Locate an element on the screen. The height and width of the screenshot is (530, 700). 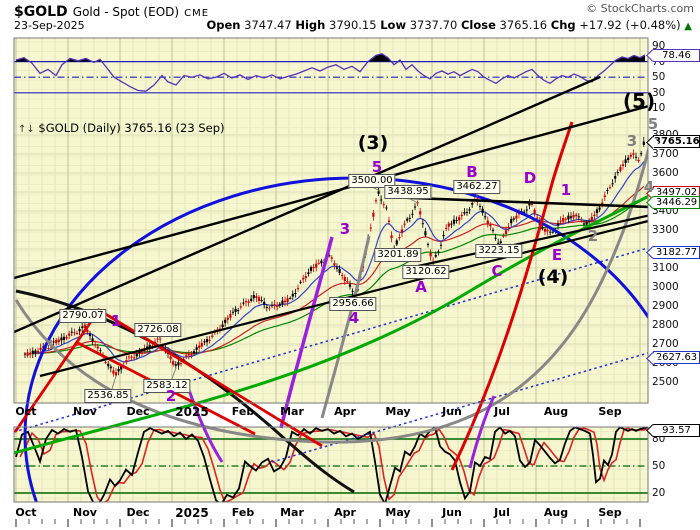
chart-header: $GOLD Gold - Spot (EOD) CME is located at coordinates (111, 10).